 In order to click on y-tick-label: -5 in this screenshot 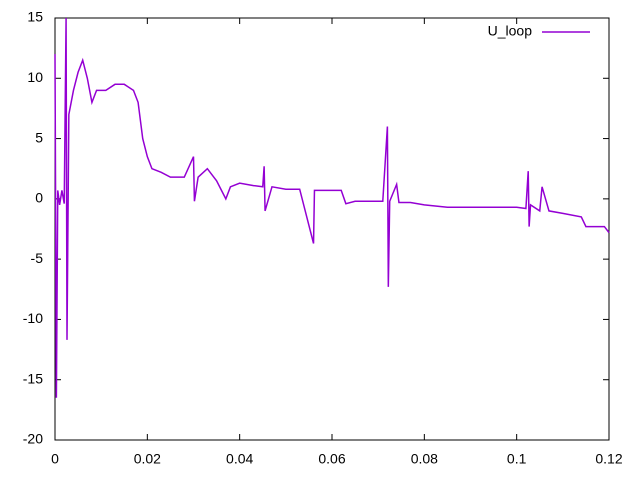, I will do `click(37, 258)`.